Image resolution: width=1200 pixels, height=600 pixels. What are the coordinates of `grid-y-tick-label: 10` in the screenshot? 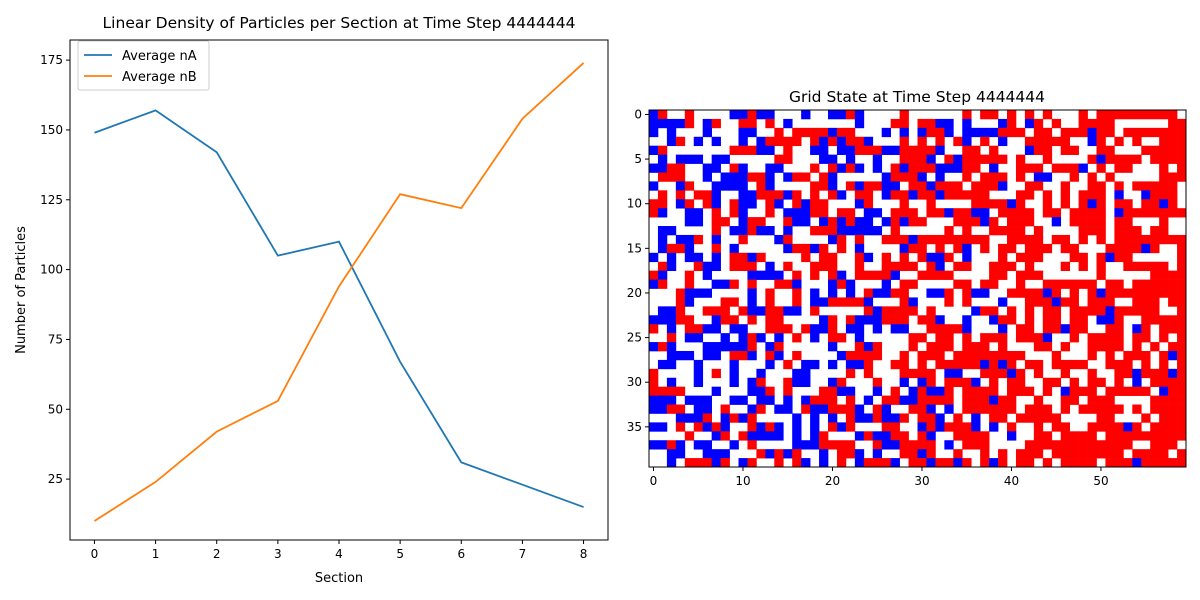 It's located at (634, 204).